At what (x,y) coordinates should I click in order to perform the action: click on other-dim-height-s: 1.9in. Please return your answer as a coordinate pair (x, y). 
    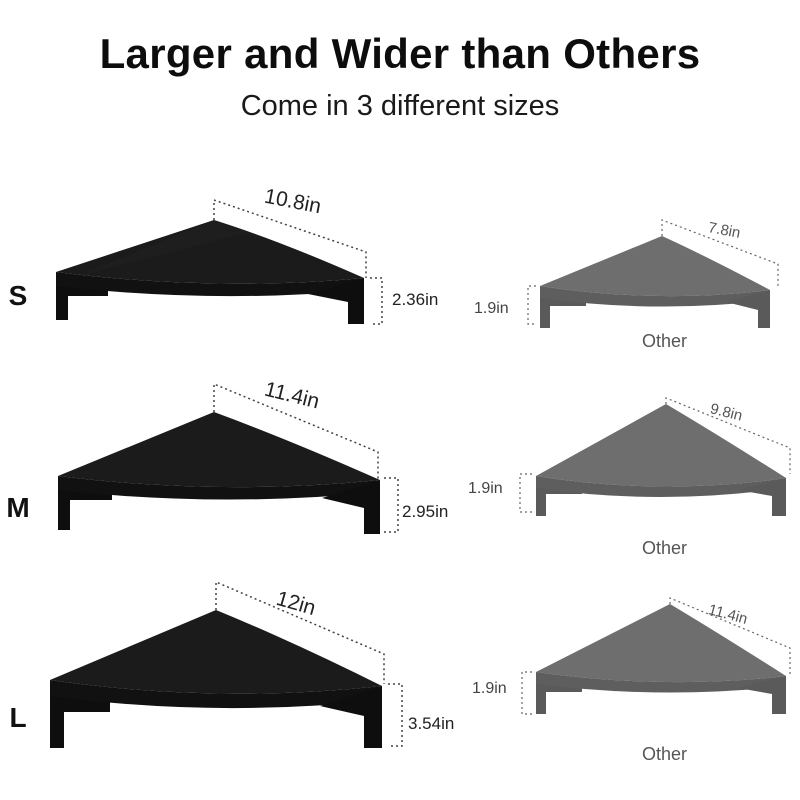
    Looking at the image, I should click on (491, 308).